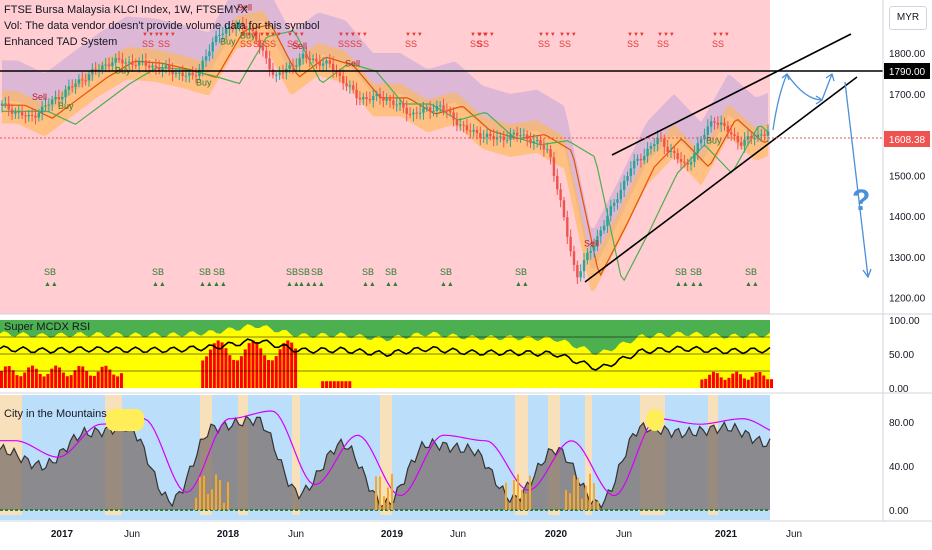 The height and width of the screenshot is (550, 932). I want to click on wedge-upper-line, so click(731, 94).